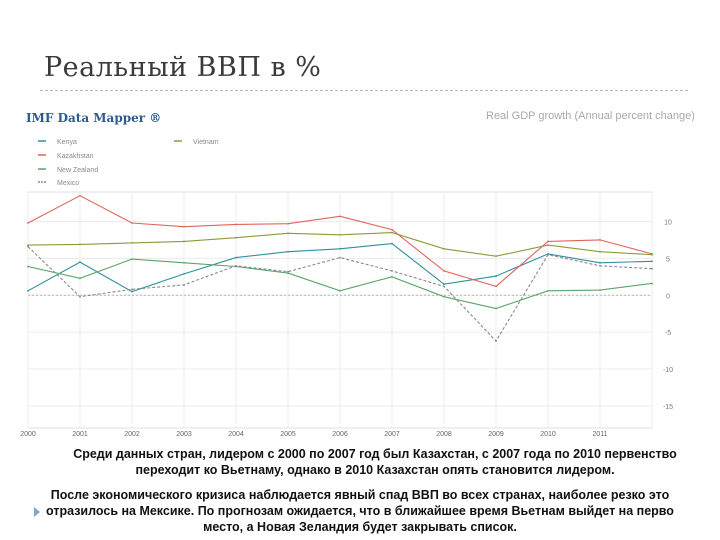  I want to click on y-tick-label: 0, so click(668, 296).